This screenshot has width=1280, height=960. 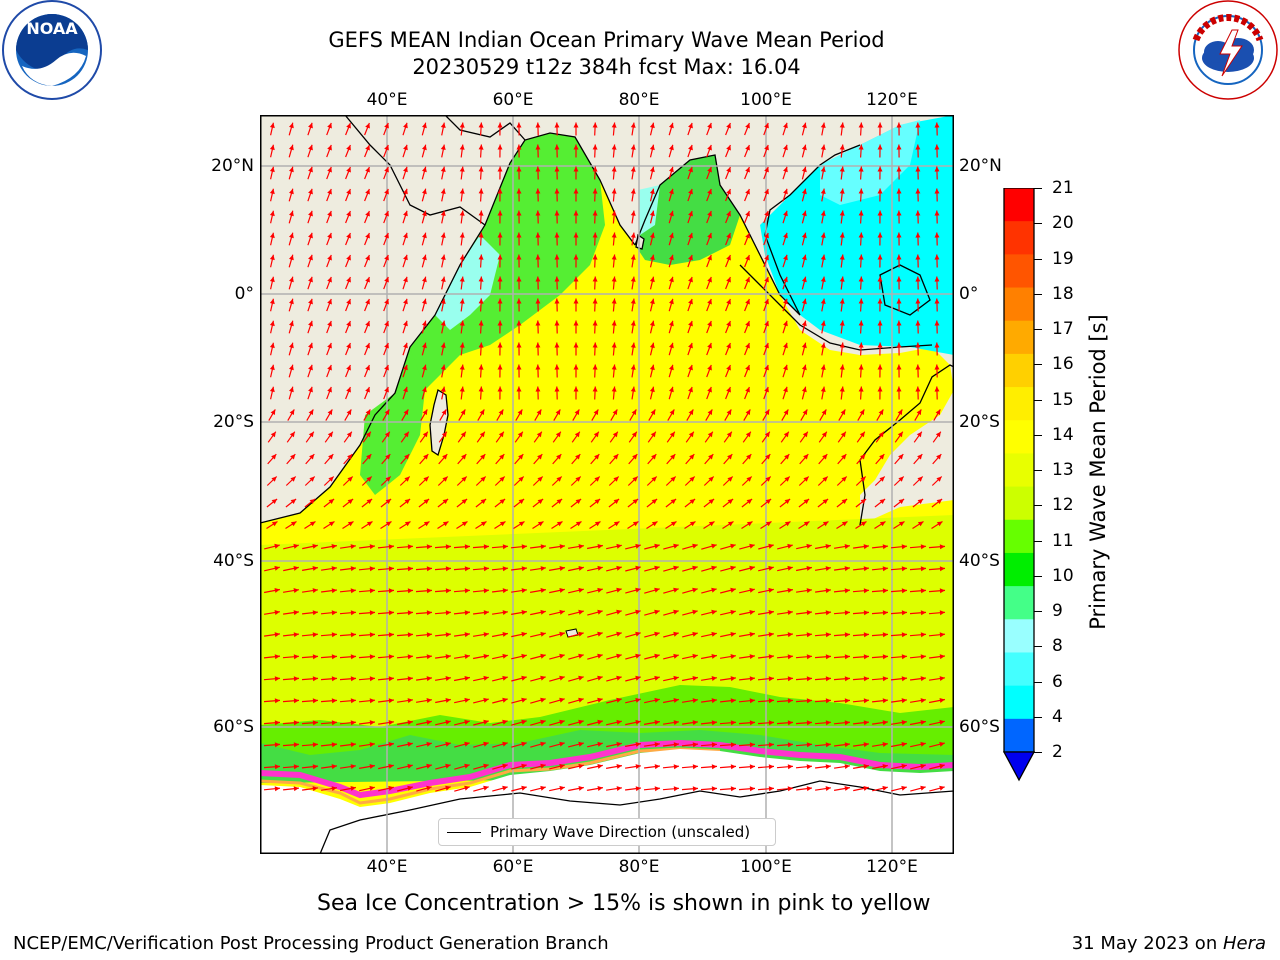 What do you see at coordinates (485, 128) in the screenshot?
I see `coastline-persian-gulf` at bounding box center [485, 128].